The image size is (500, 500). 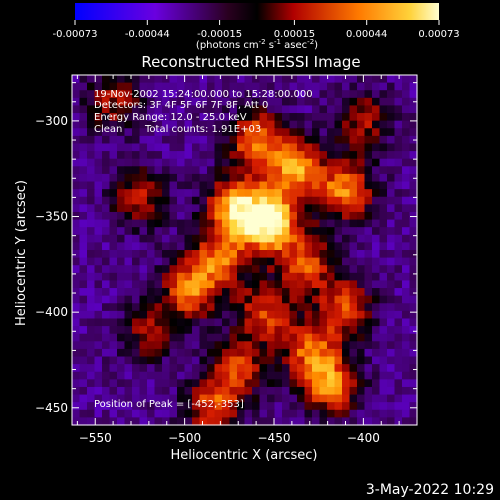 I want to click on chart-title: Reconstructed RHESSI Image, so click(x=250, y=62).